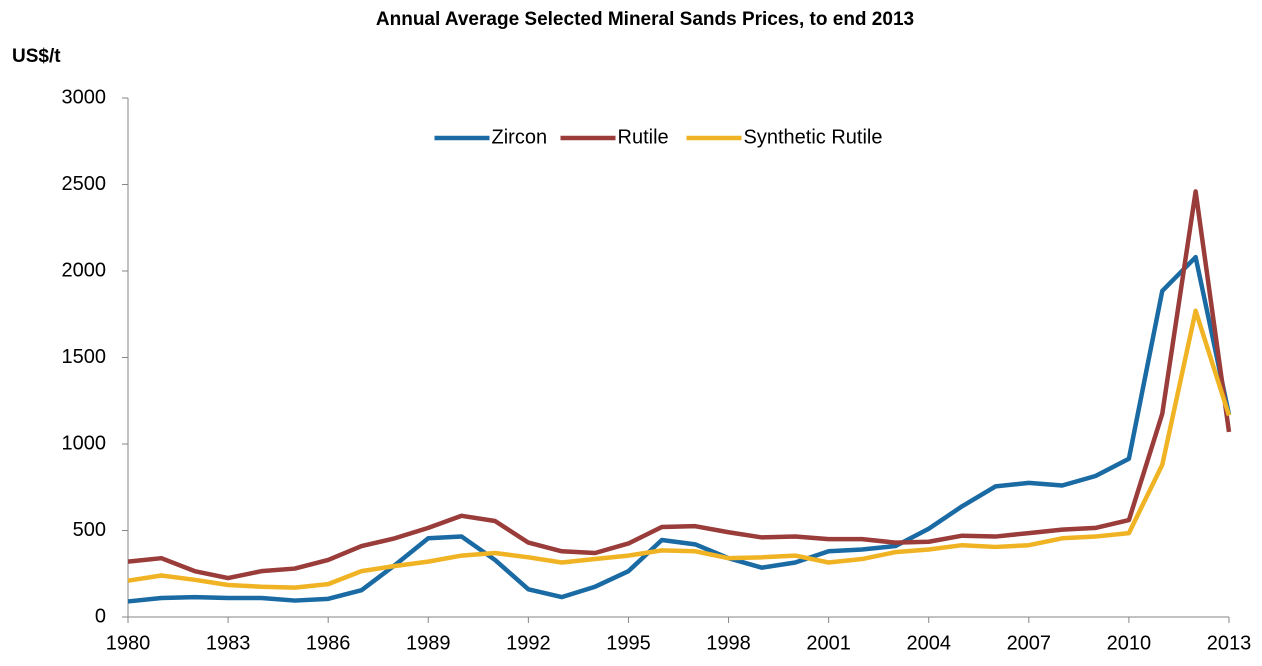  I want to click on x-tick-label: 2001, so click(828, 643).